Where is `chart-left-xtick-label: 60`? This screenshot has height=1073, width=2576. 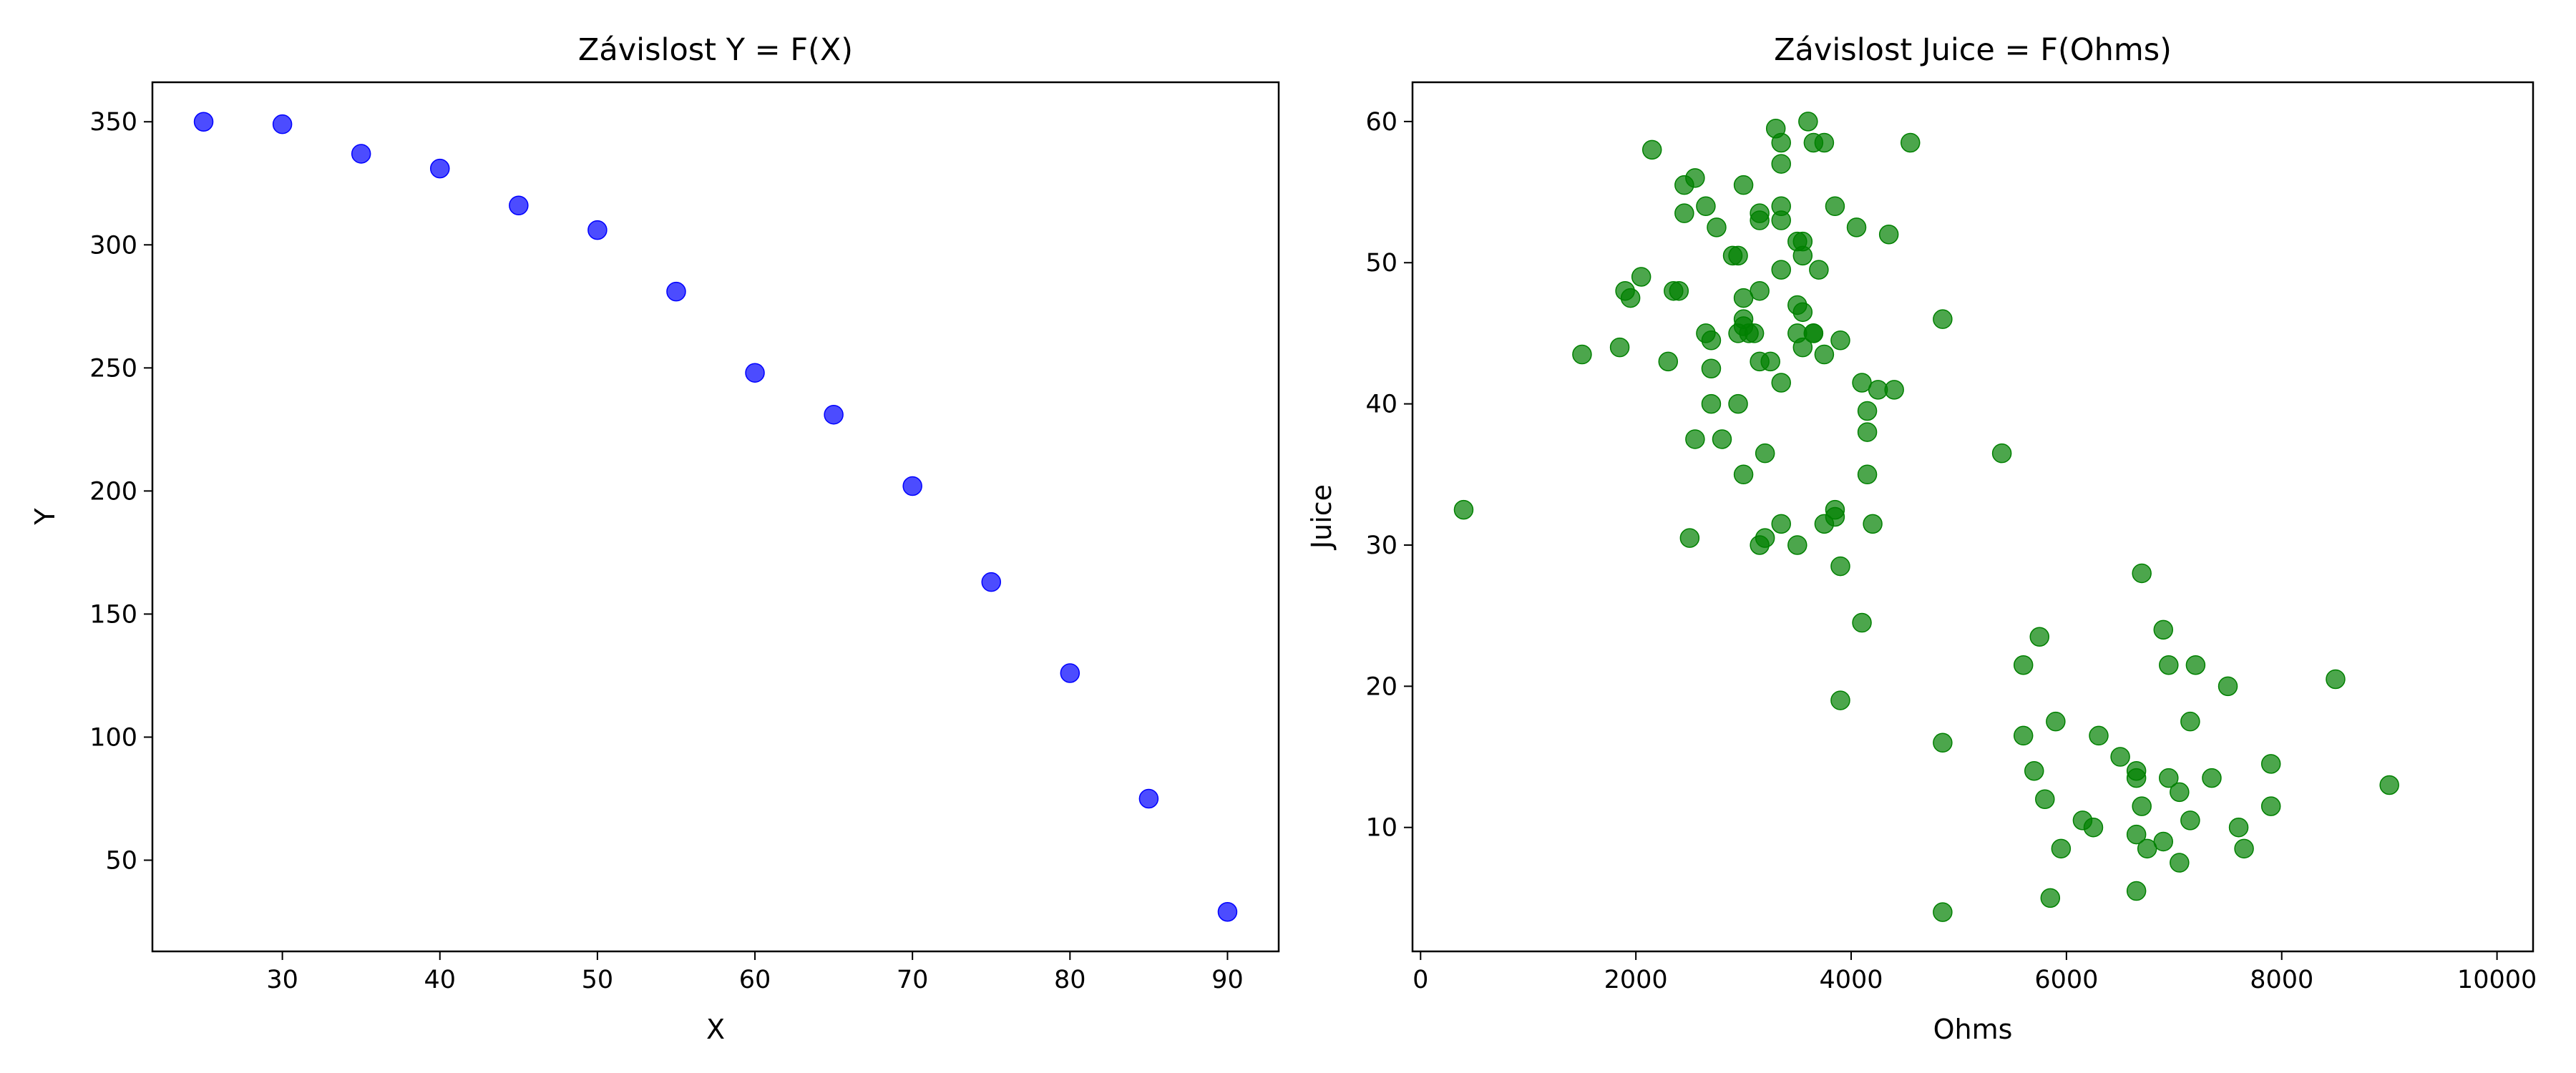 chart-left-xtick-label: 60 is located at coordinates (755, 980).